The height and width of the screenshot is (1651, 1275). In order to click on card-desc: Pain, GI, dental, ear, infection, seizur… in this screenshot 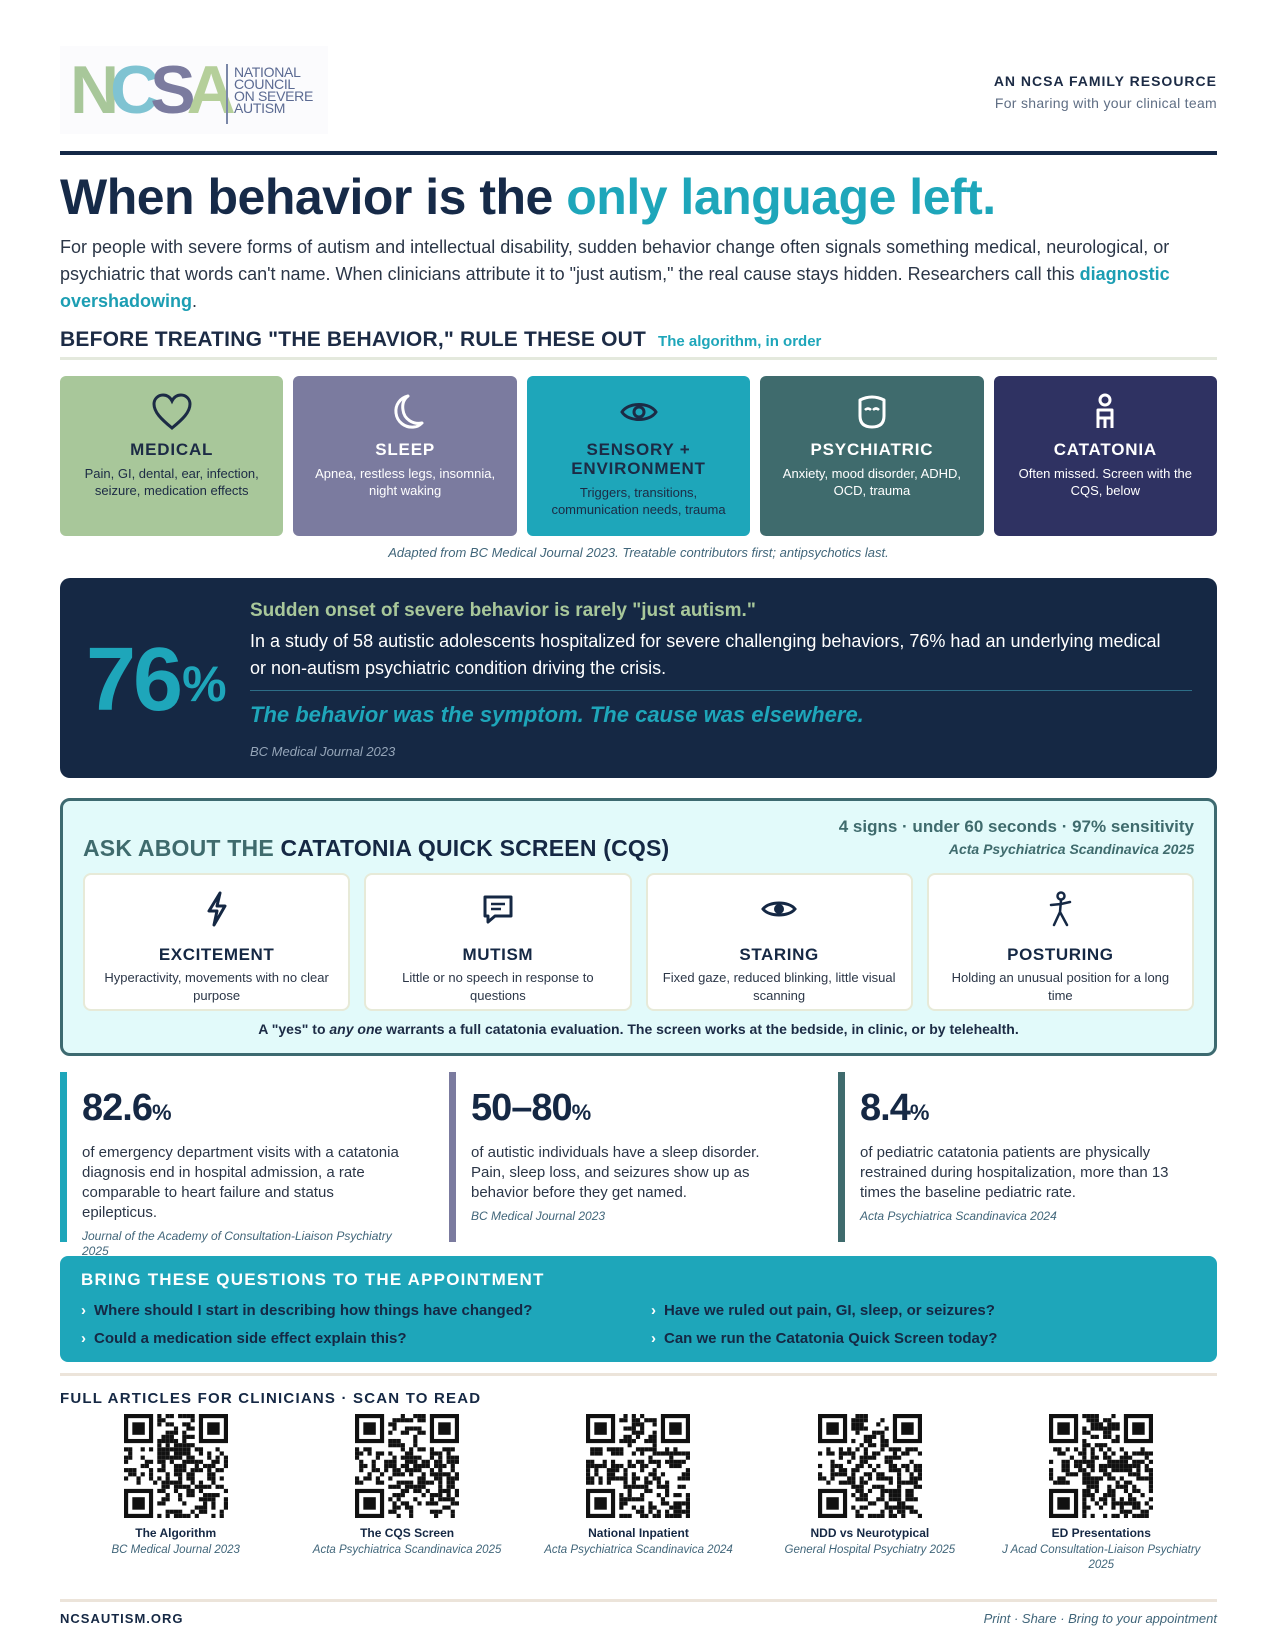, I will do `click(171, 482)`.